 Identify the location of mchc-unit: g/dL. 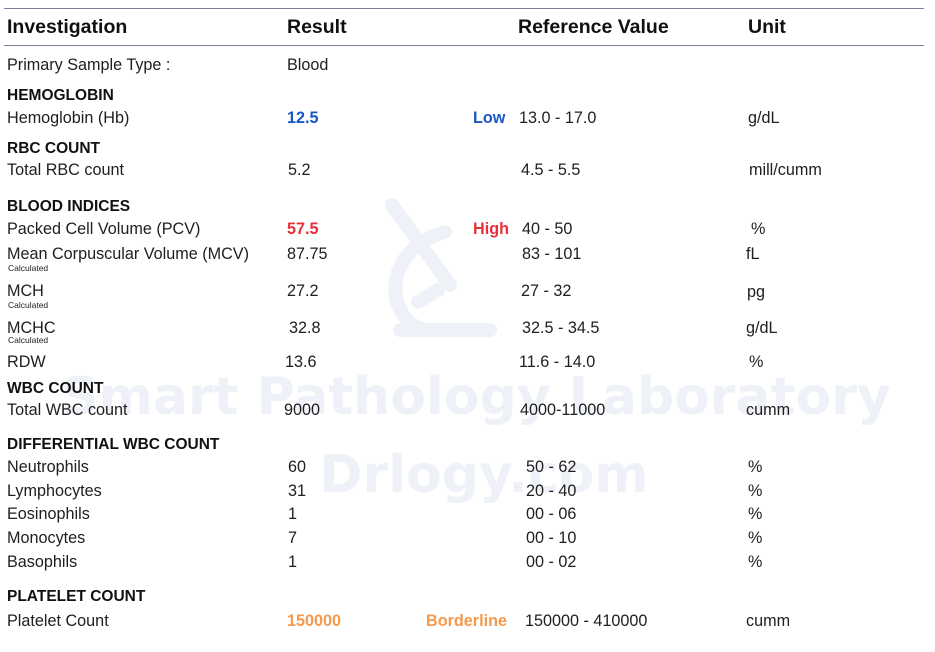
(762, 328).